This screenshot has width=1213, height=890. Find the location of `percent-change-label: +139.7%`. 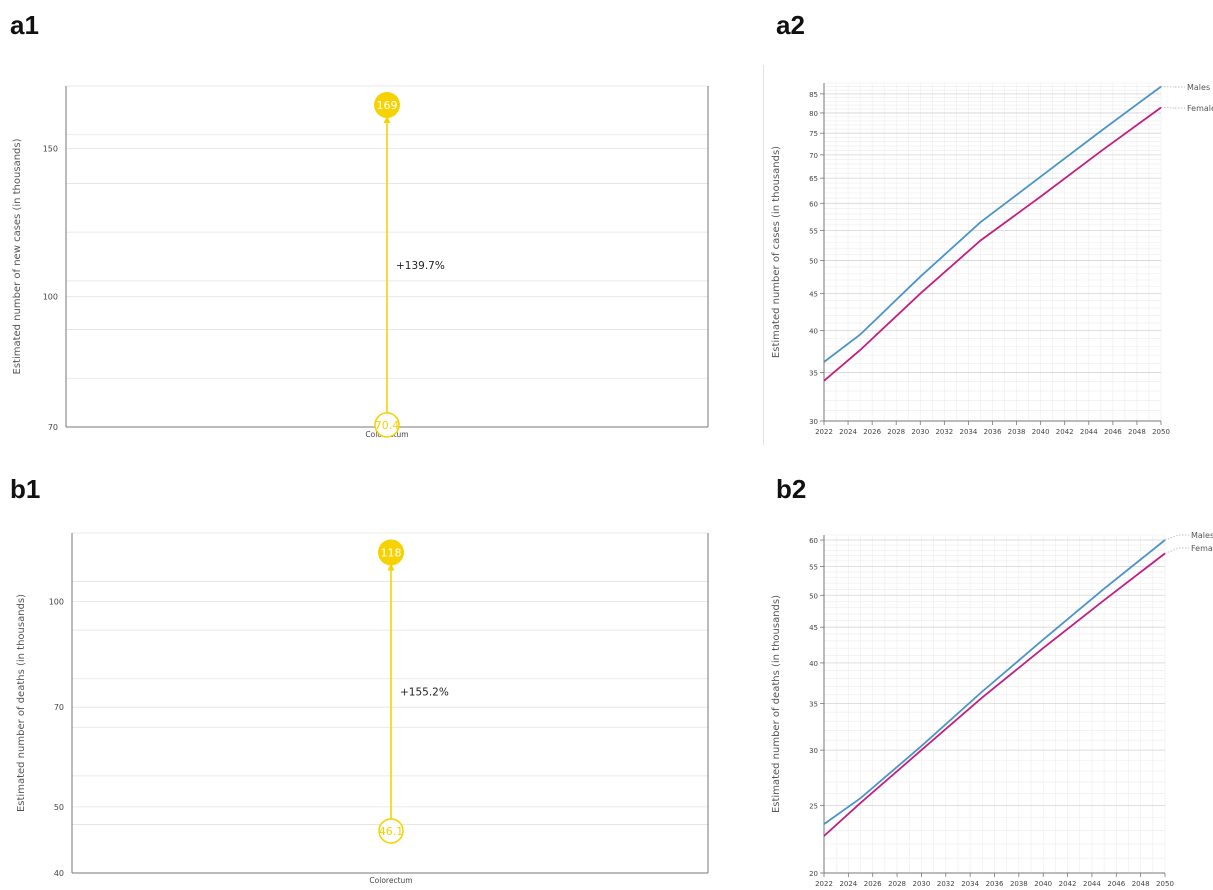

percent-change-label: +139.7% is located at coordinates (420, 266).